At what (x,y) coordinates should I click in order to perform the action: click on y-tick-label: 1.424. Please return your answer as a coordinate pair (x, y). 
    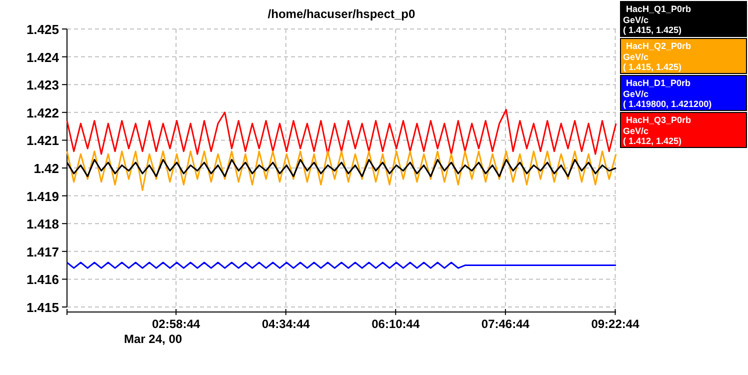
    Looking at the image, I should click on (43, 57).